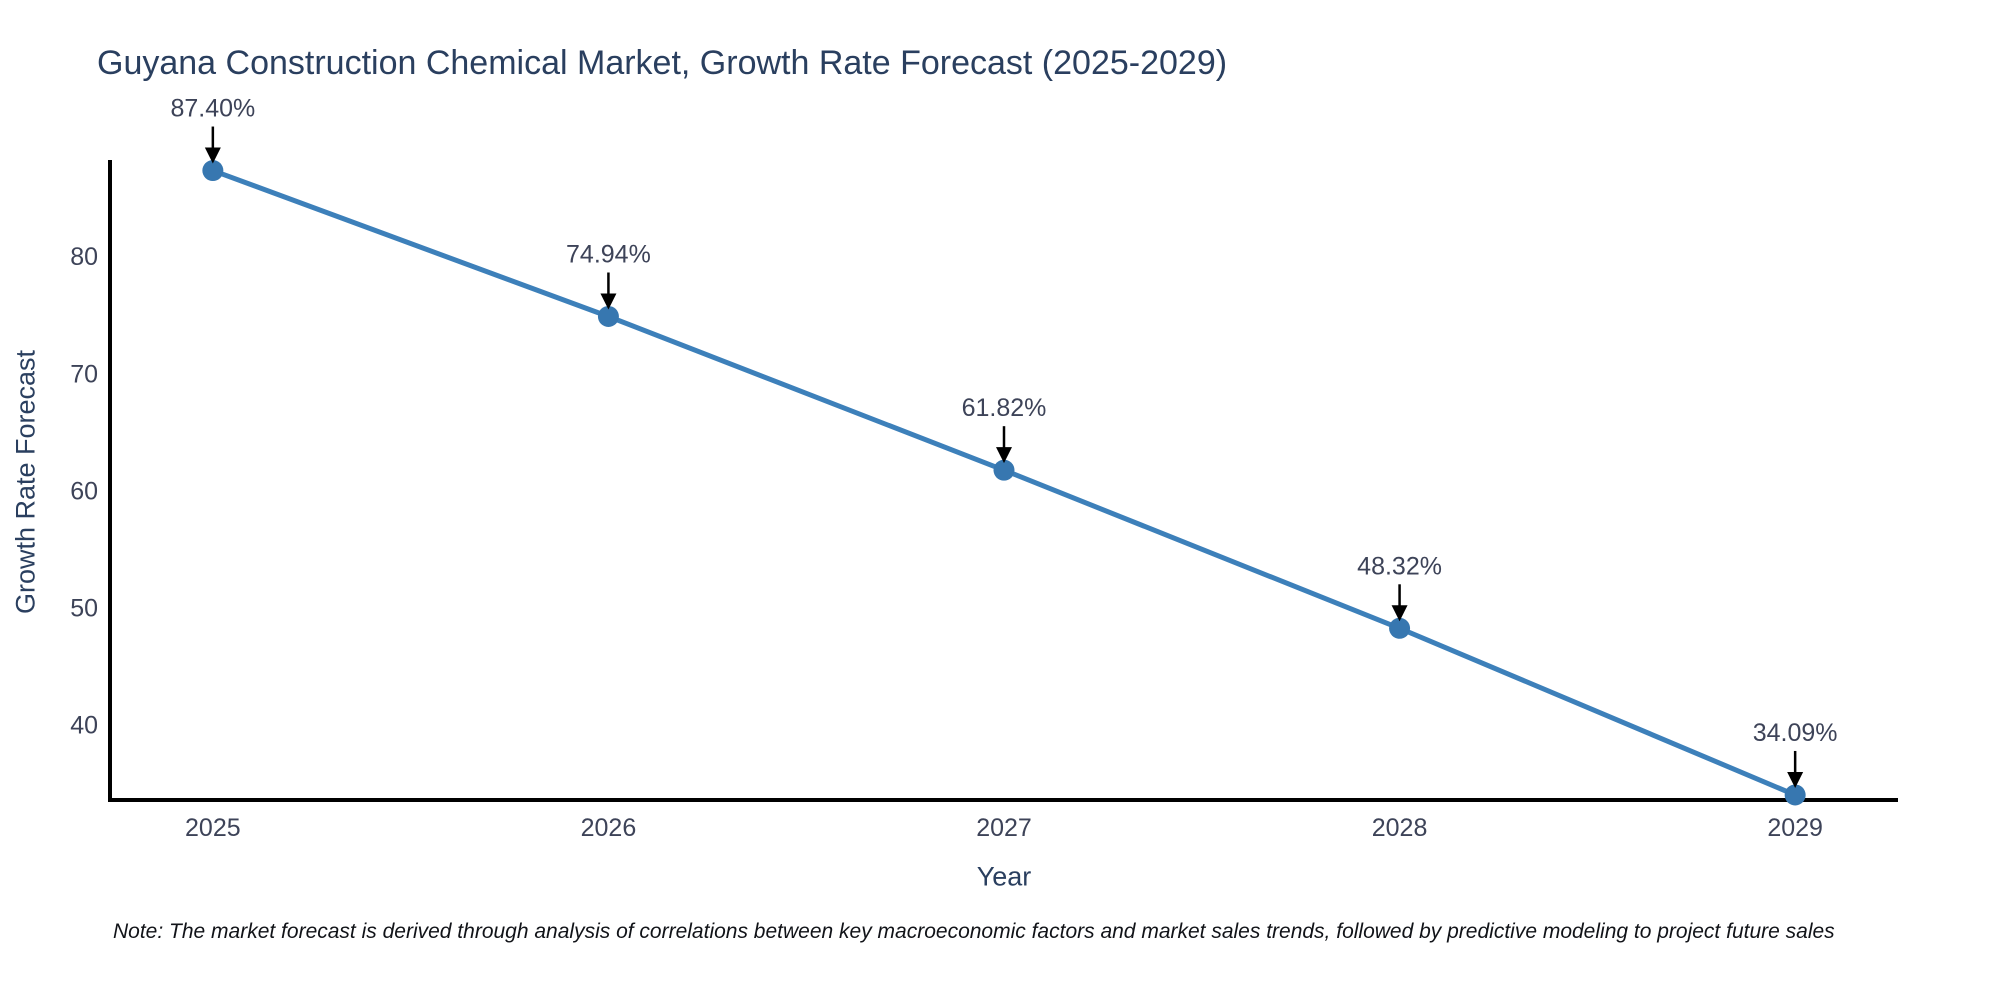  I want to click on point-annotation: 48.32%, so click(1399, 566).